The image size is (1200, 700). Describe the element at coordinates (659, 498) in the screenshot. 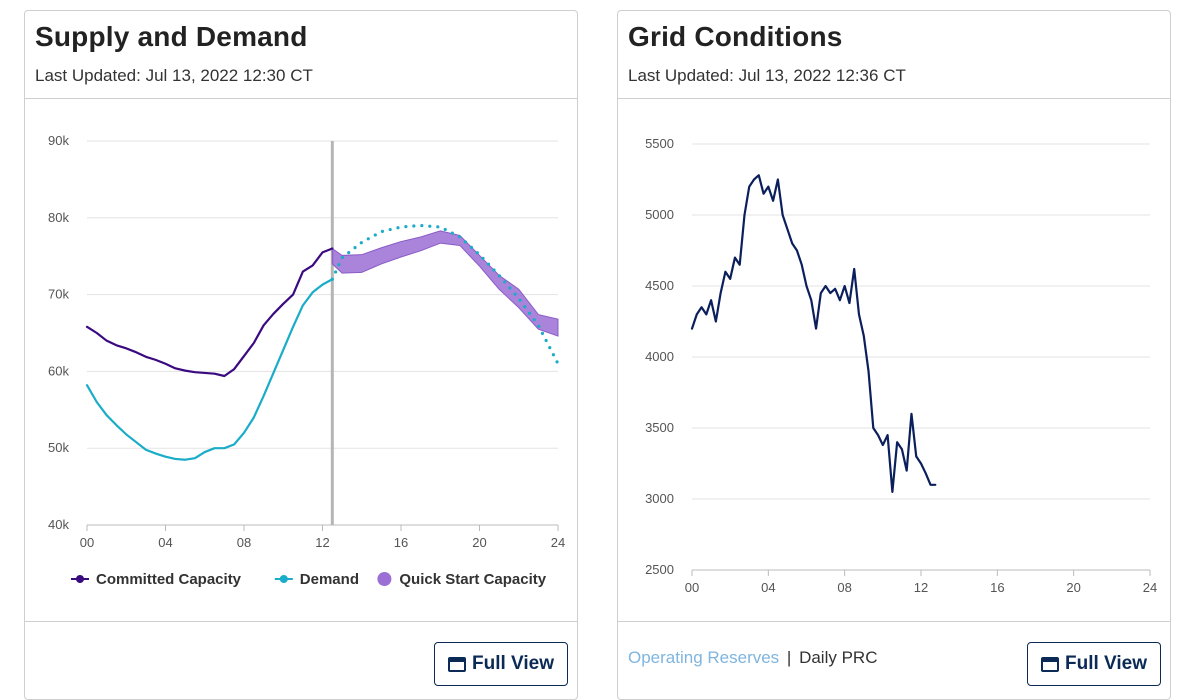

I see `y-tick-label: 3000` at that location.